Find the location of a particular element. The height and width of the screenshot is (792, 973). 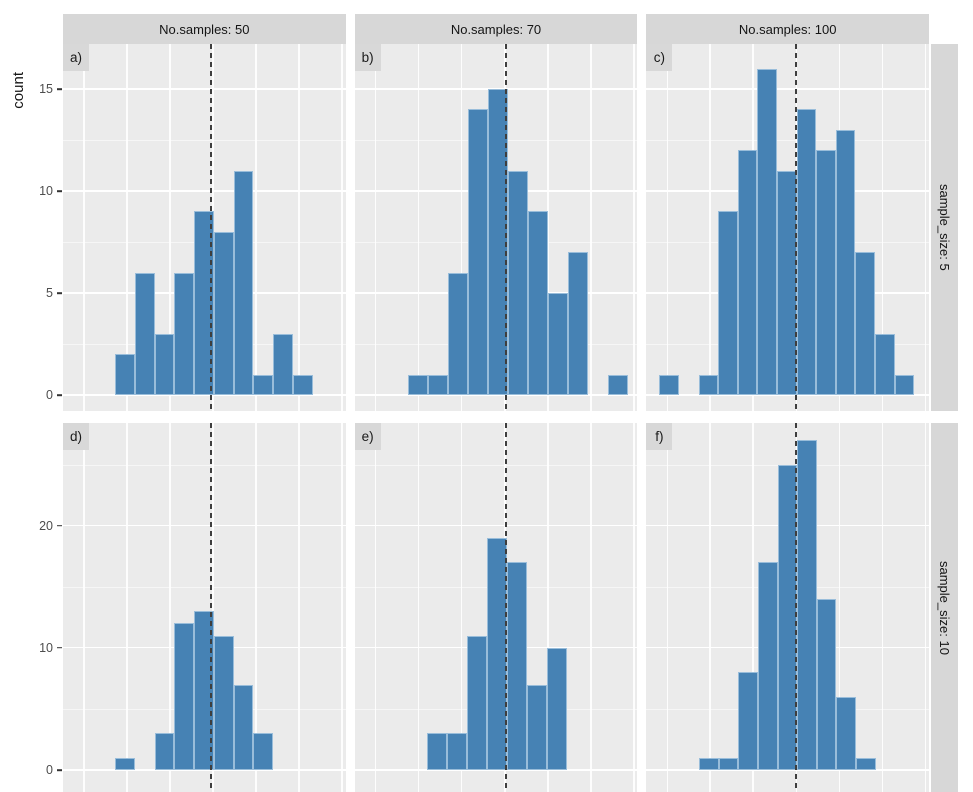

column-strip-samples-100: No.samples: 100 is located at coordinates (787, 29).